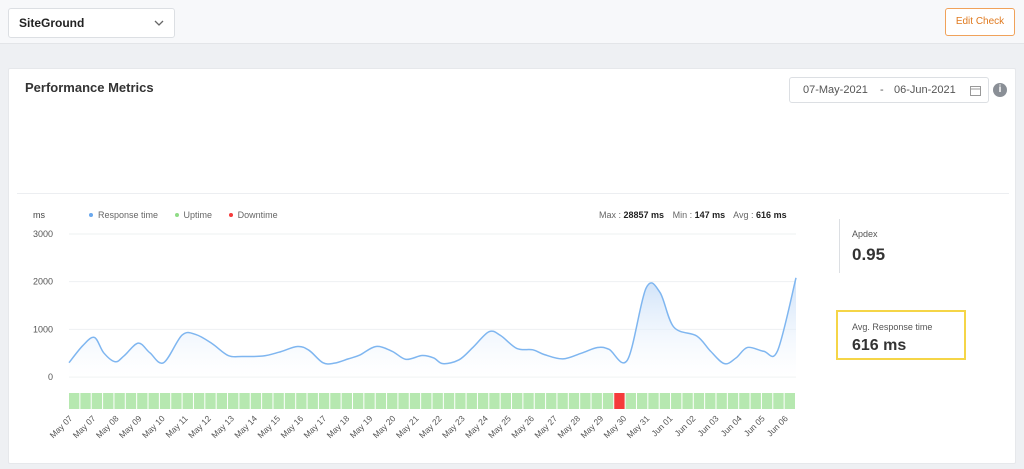 The image size is (1024, 469). Describe the element at coordinates (199, 426) in the screenshot. I see `x-tick-label: May 12` at that location.